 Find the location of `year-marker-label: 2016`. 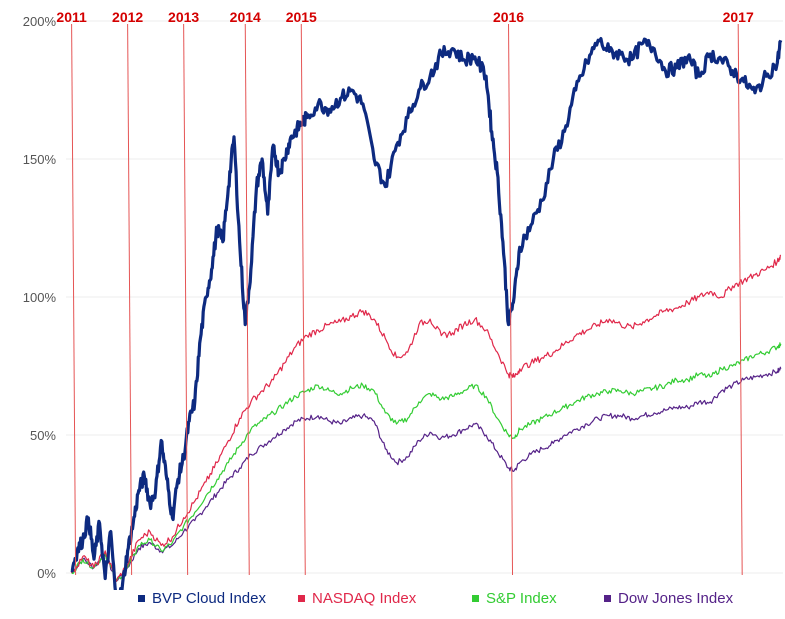

year-marker-label: 2016 is located at coordinates (508, 17).